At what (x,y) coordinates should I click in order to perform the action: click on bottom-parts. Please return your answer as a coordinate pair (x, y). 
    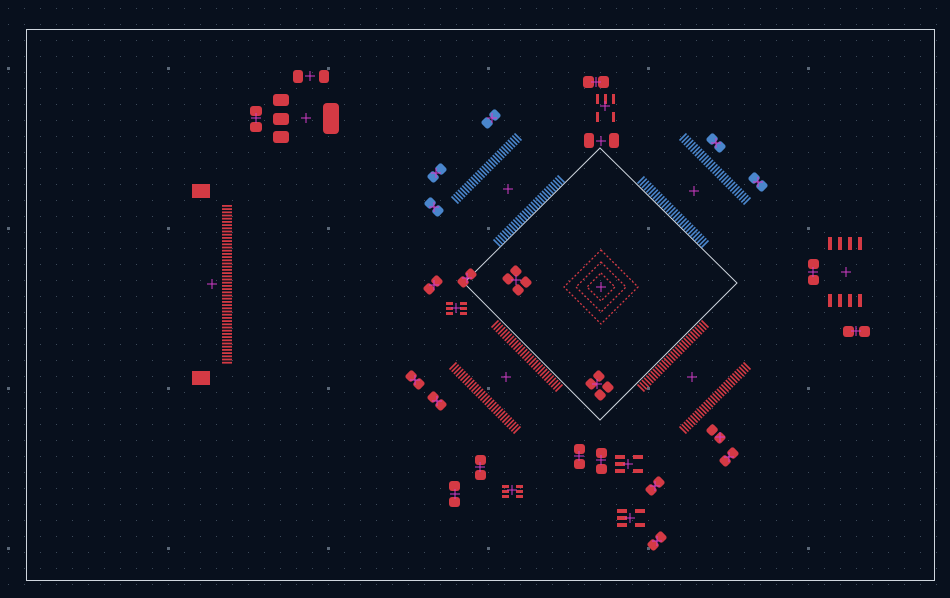
    Looking at the image, I should click on (545, 414).